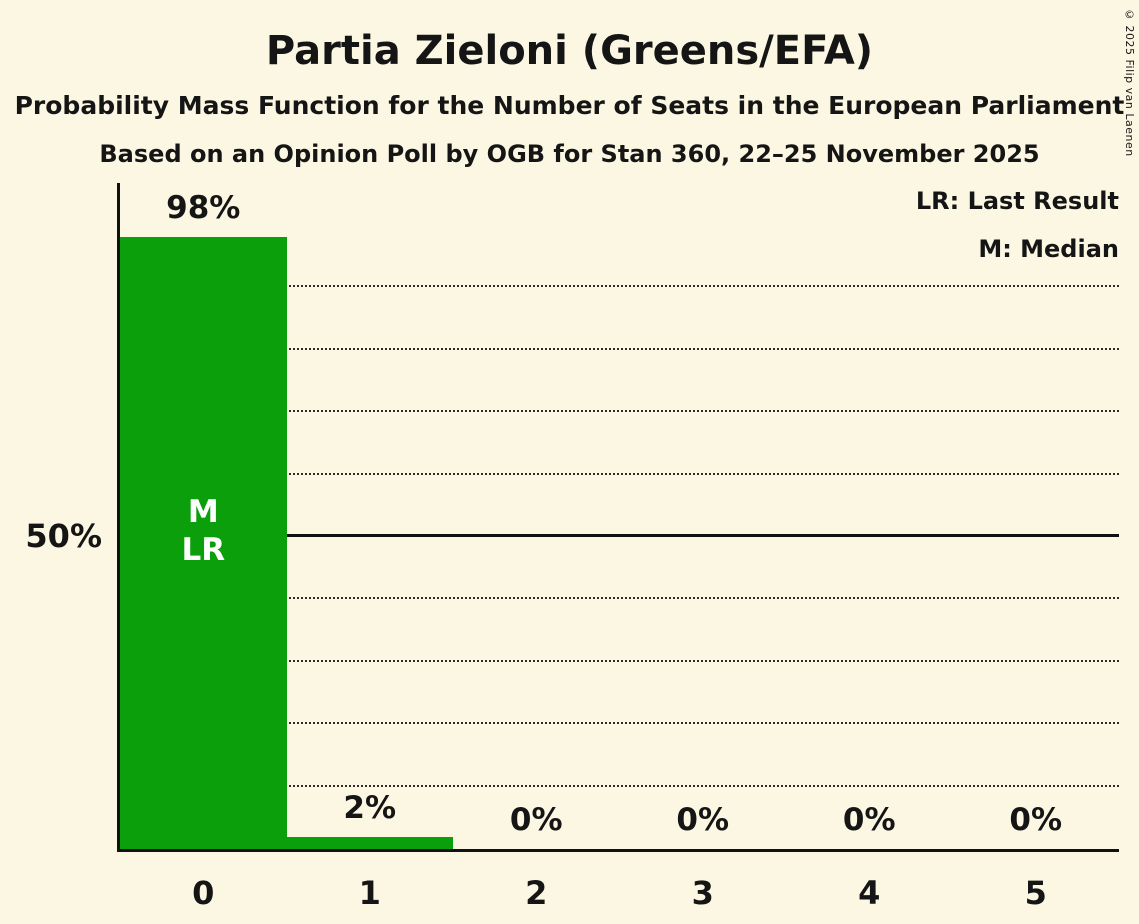 This screenshot has width=1139, height=924. I want to click on x-tick-label-2: 2, so click(536, 893).